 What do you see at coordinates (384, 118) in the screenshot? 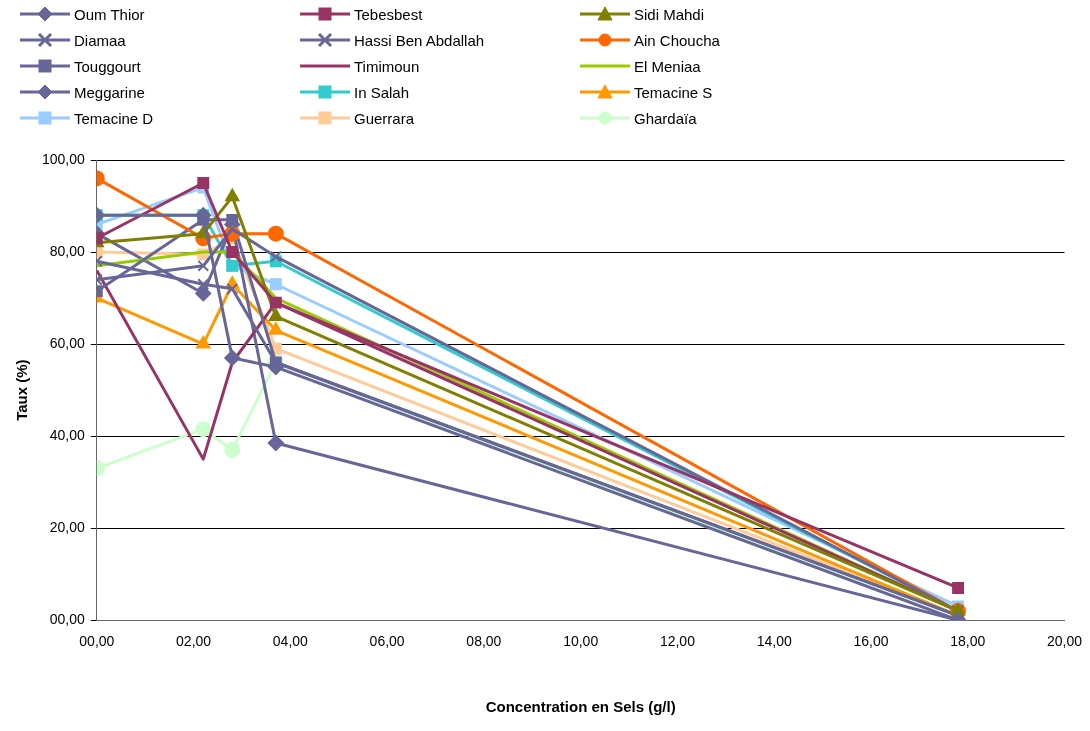
I see `legend-label: Guerrara` at bounding box center [384, 118].